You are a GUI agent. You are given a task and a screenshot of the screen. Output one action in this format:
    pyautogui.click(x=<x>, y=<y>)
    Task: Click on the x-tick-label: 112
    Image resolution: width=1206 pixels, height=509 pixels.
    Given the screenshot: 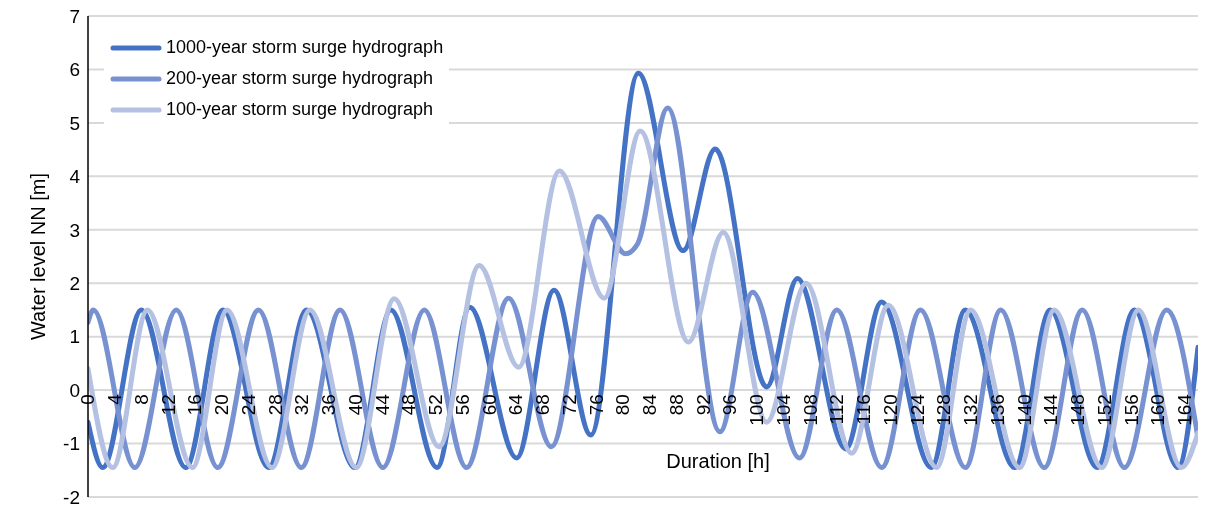 What is the action you would take?
    pyautogui.click(x=837, y=409)
    